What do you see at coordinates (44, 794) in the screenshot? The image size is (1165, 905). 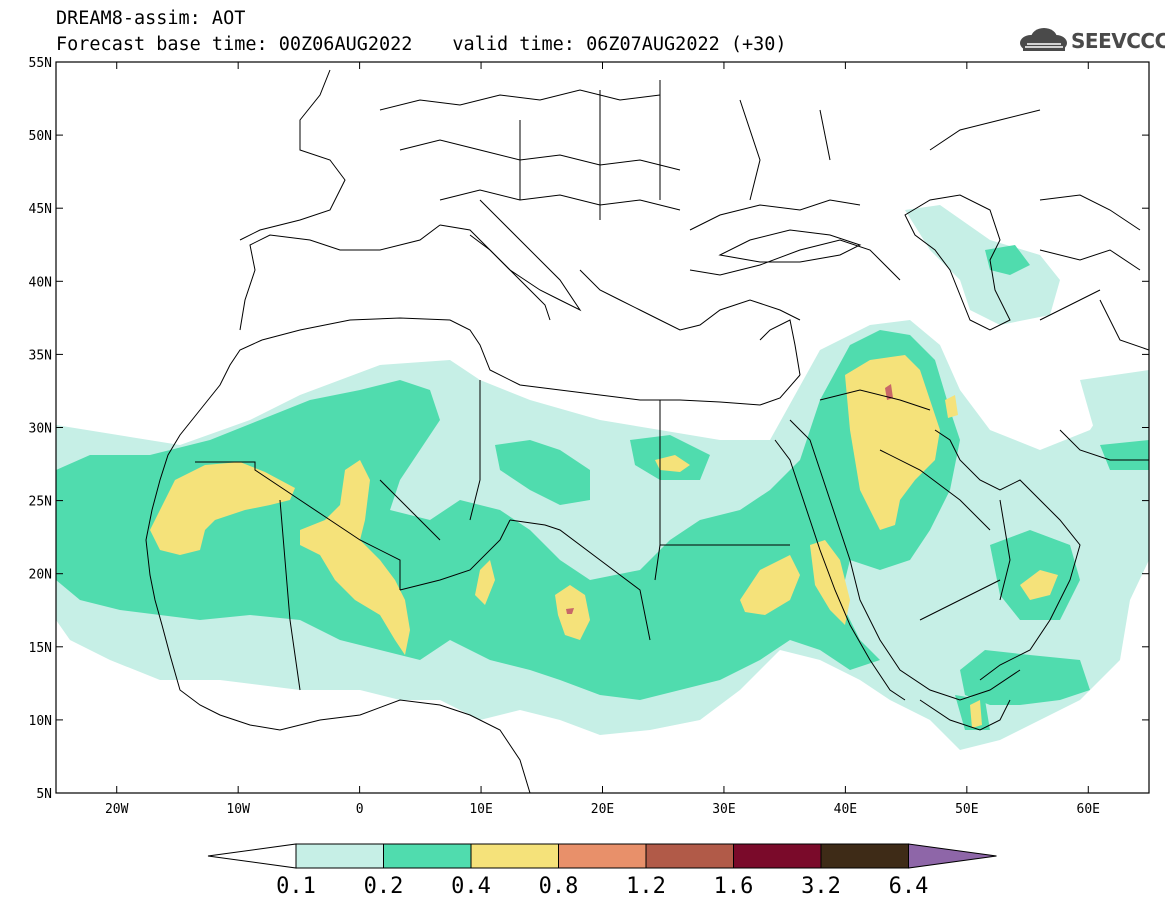 I see `lat-tick-label: 5N` at bounding box center [44, 794].